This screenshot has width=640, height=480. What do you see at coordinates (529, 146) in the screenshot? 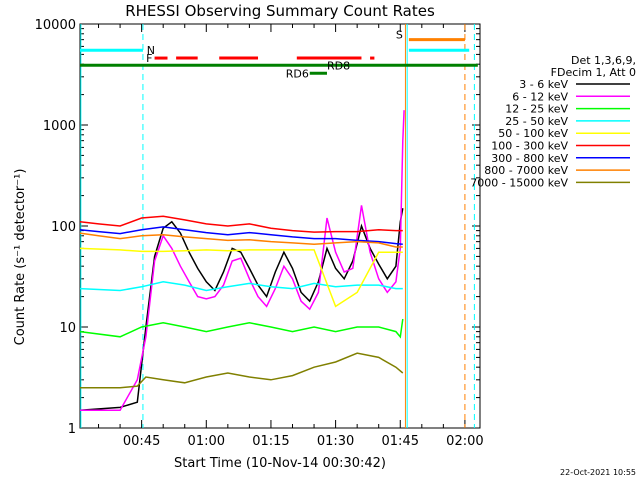
I see `legend-entry-label: 100 - 300 keV` at bounding box center [529, 146].